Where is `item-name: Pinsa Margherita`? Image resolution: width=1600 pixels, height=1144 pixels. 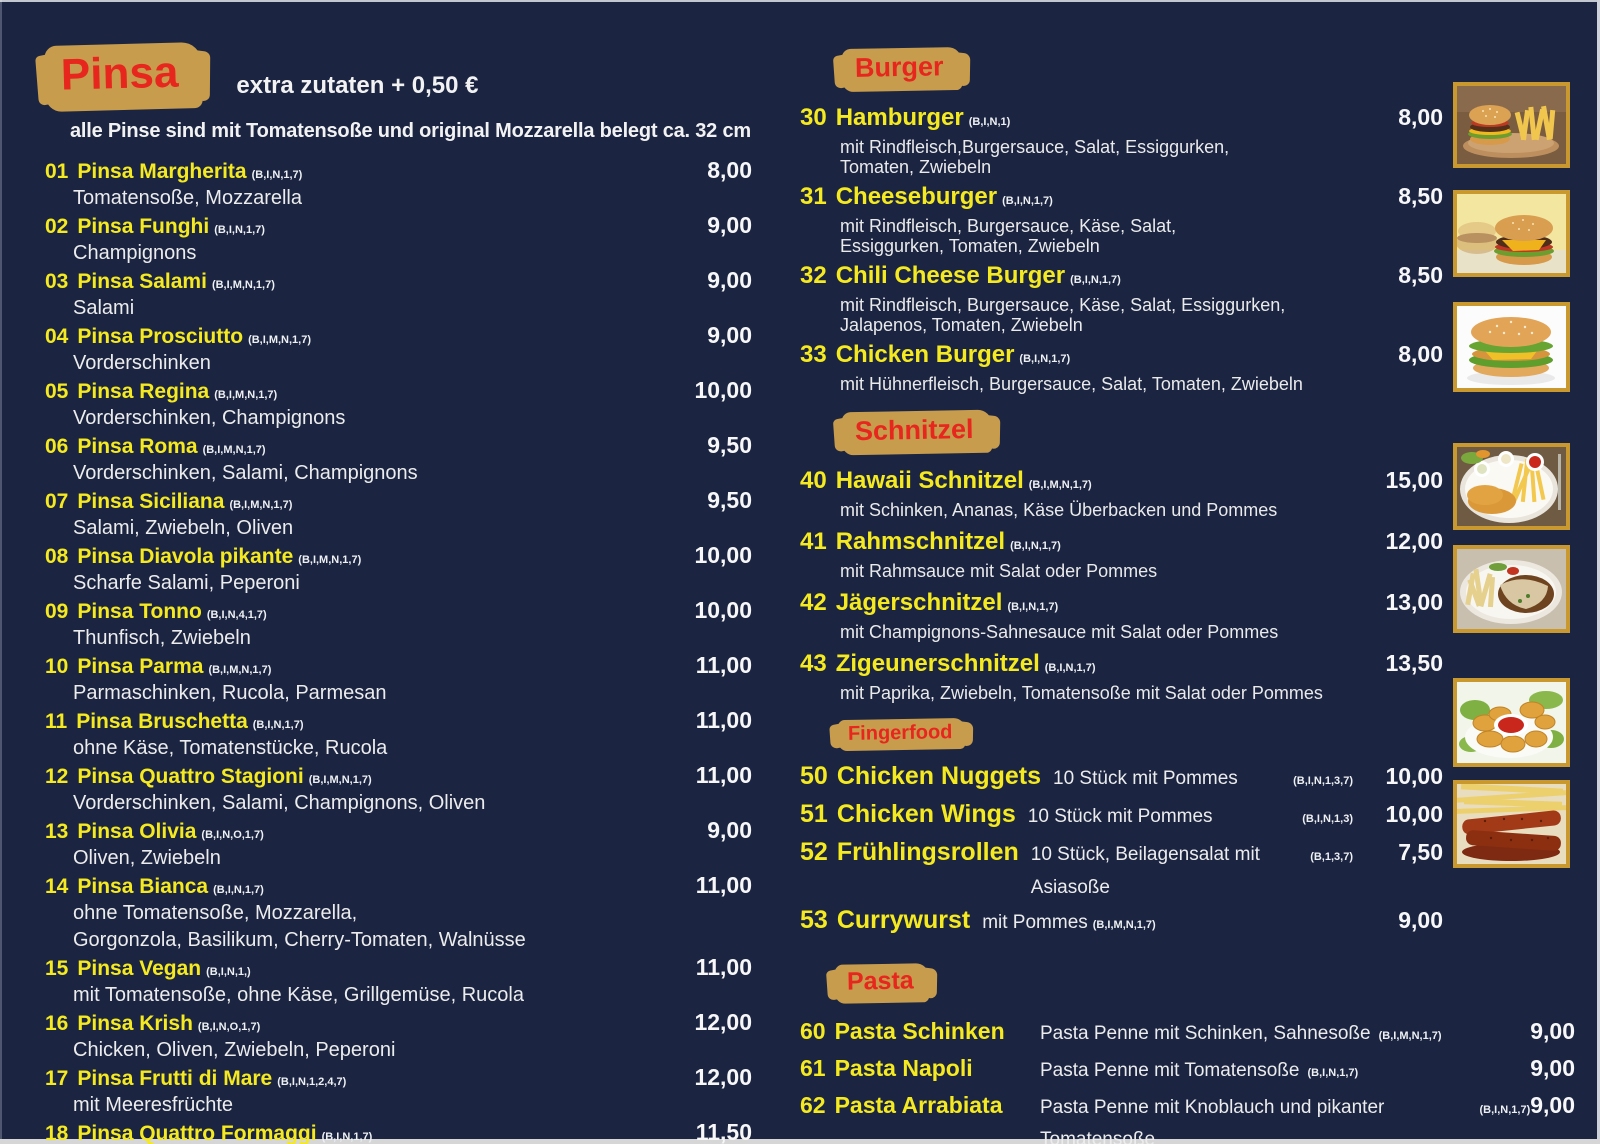 item-name: Pinsa Margherita is located at coordinates (162, 171).